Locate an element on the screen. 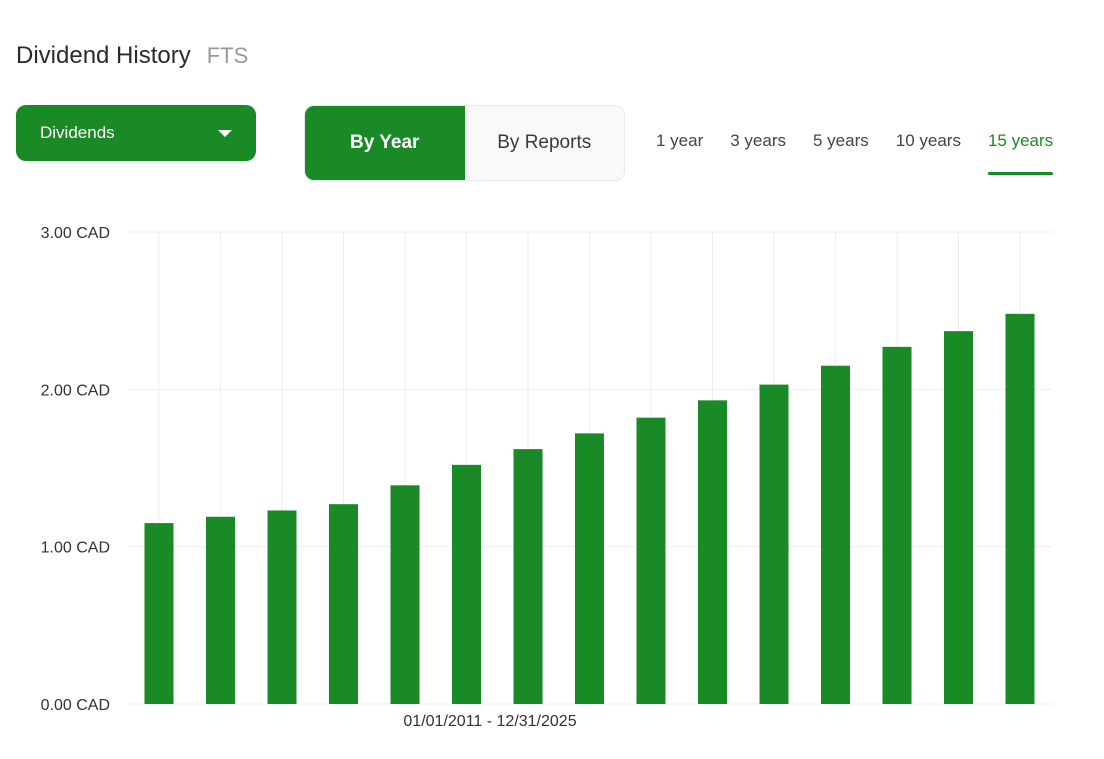 The height and width of the screenshot is (759, 1104). by-year-button: By Year is located at coordinates (385, 143).